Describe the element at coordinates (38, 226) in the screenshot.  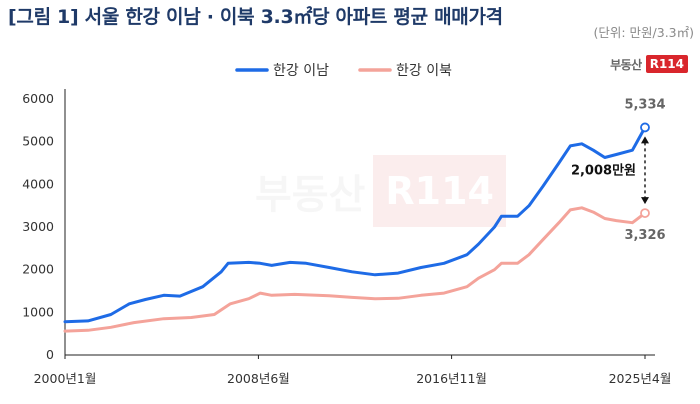
I see `y-tick-label: 3000` at that location.